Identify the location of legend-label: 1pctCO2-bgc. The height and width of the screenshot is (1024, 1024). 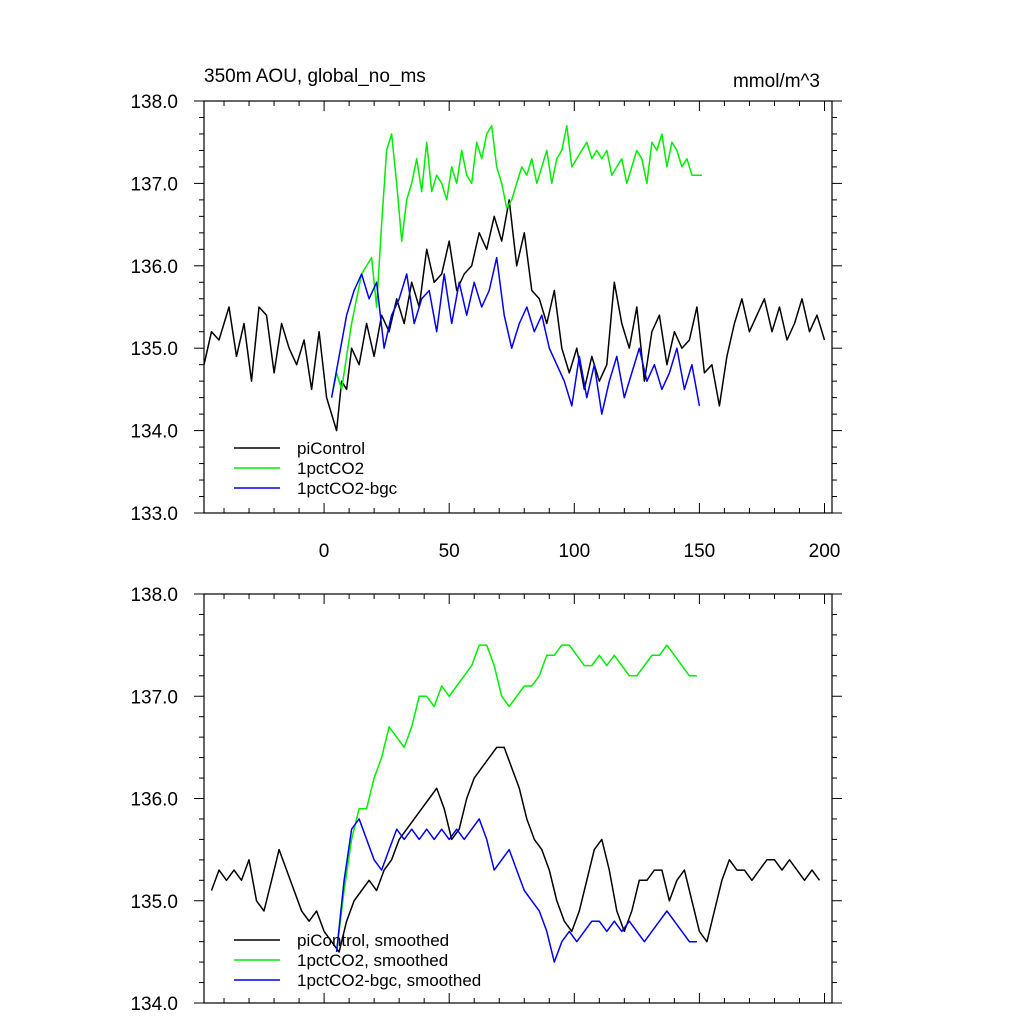
(347, 488).